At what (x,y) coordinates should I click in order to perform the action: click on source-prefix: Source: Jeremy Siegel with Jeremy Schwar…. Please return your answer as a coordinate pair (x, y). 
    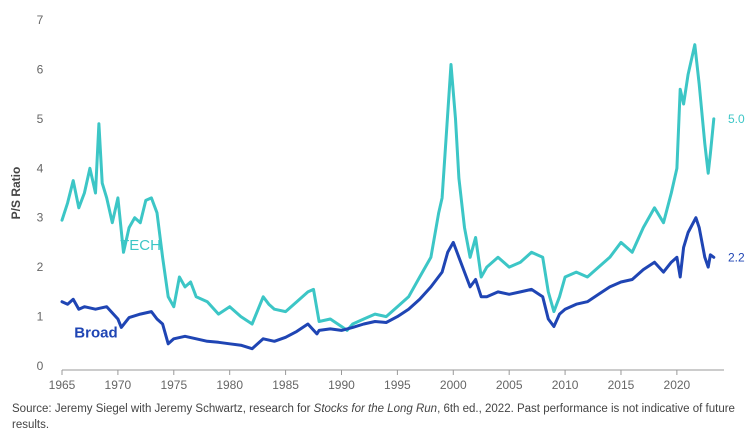
    Looking at the image, I should click on (163, 409).